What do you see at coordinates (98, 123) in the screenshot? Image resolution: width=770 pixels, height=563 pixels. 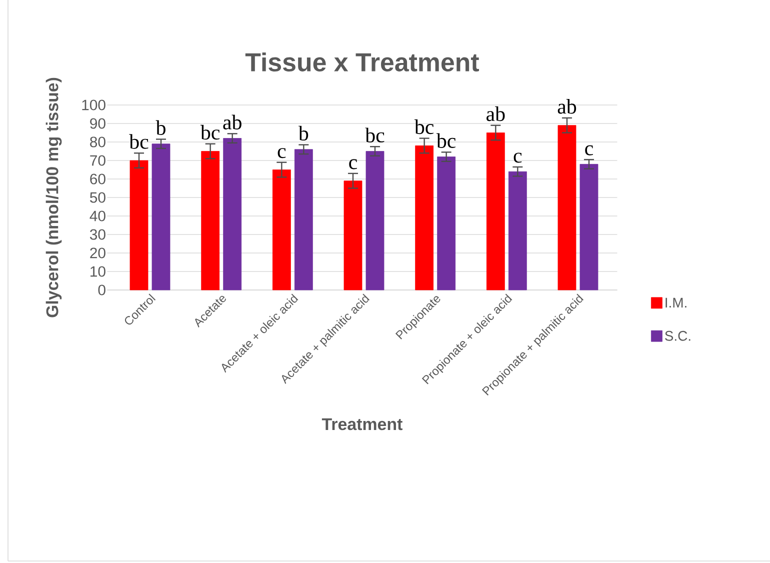 I see `y-tick-label: 90` at bounding box center [98, 123].